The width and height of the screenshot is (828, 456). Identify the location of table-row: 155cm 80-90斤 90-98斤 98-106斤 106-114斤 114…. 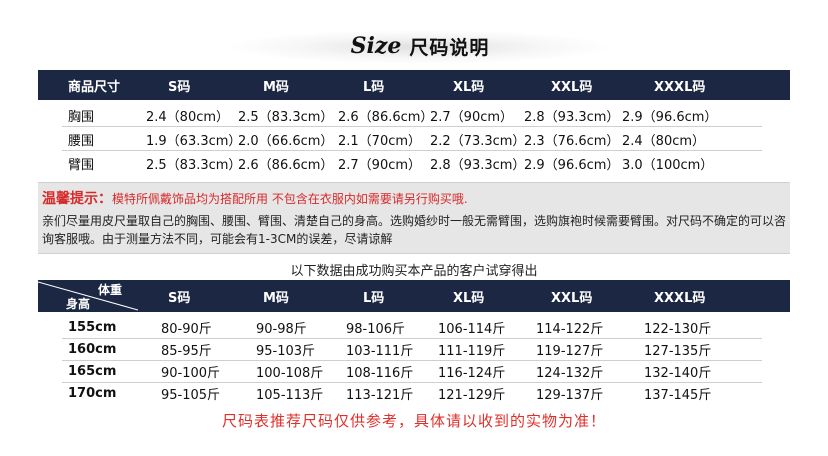
(414, 327).